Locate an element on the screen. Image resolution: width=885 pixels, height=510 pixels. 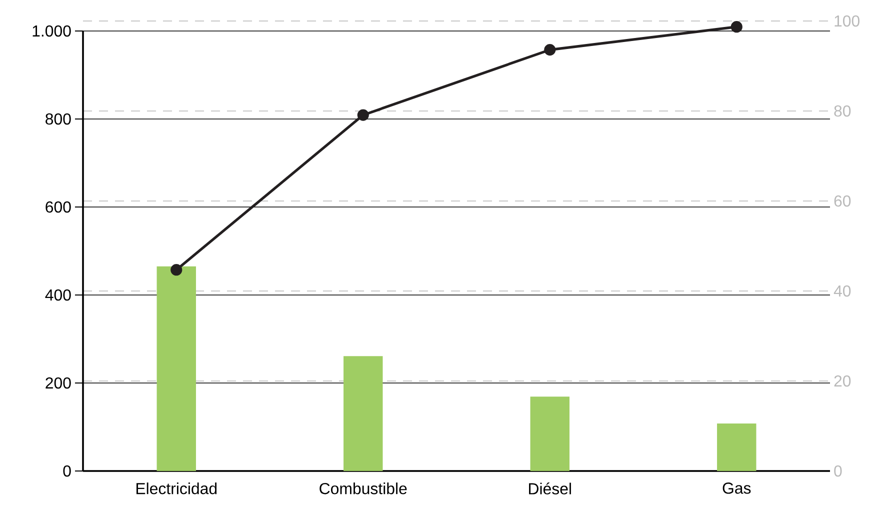
y-tick-label: 800 is located at coordinates (58, 119).